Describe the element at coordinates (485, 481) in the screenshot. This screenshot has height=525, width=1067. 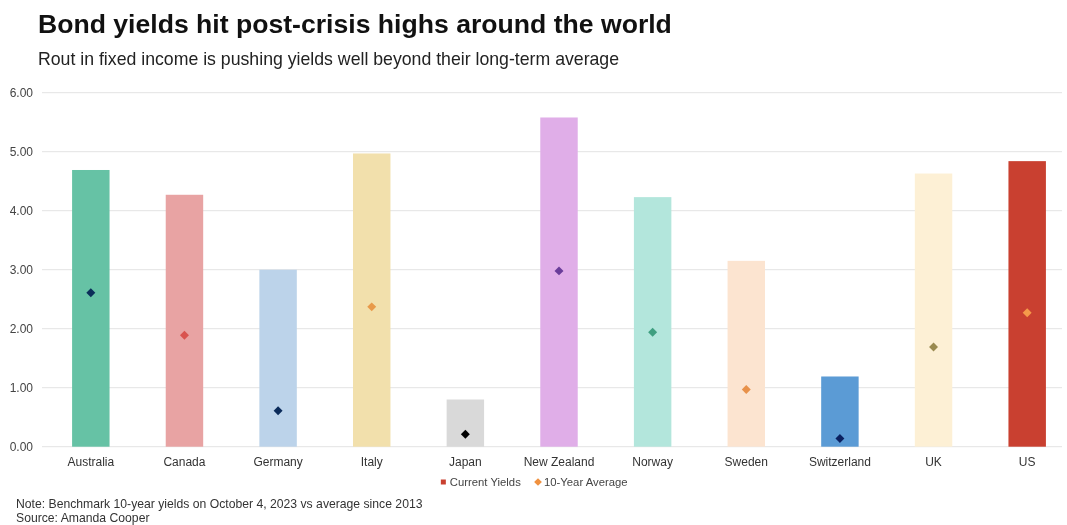
I see `legend-label: Current Yields` at that location.